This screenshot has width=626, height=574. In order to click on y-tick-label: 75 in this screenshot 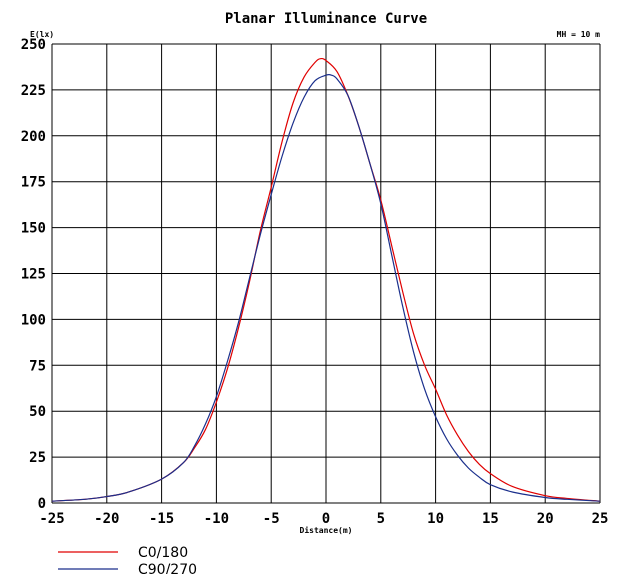, I will do `click(37, 366)`.